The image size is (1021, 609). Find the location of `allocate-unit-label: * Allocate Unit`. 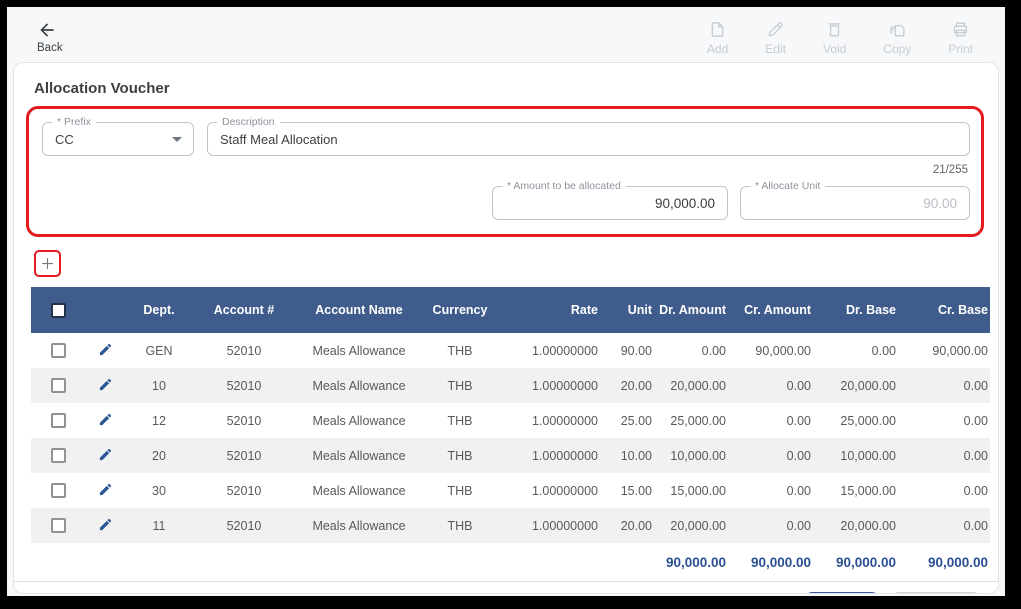

allocate-unit-label: * Allocate Unit is located at coordinates (788, 186).